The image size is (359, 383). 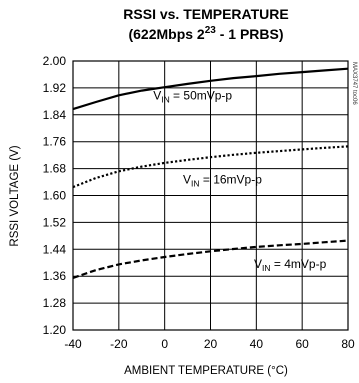 What do you see at coordinates (55, 115) in the screenshot?
I see `y-tick-label-8: 1.84` at bounding box center [55, 115].